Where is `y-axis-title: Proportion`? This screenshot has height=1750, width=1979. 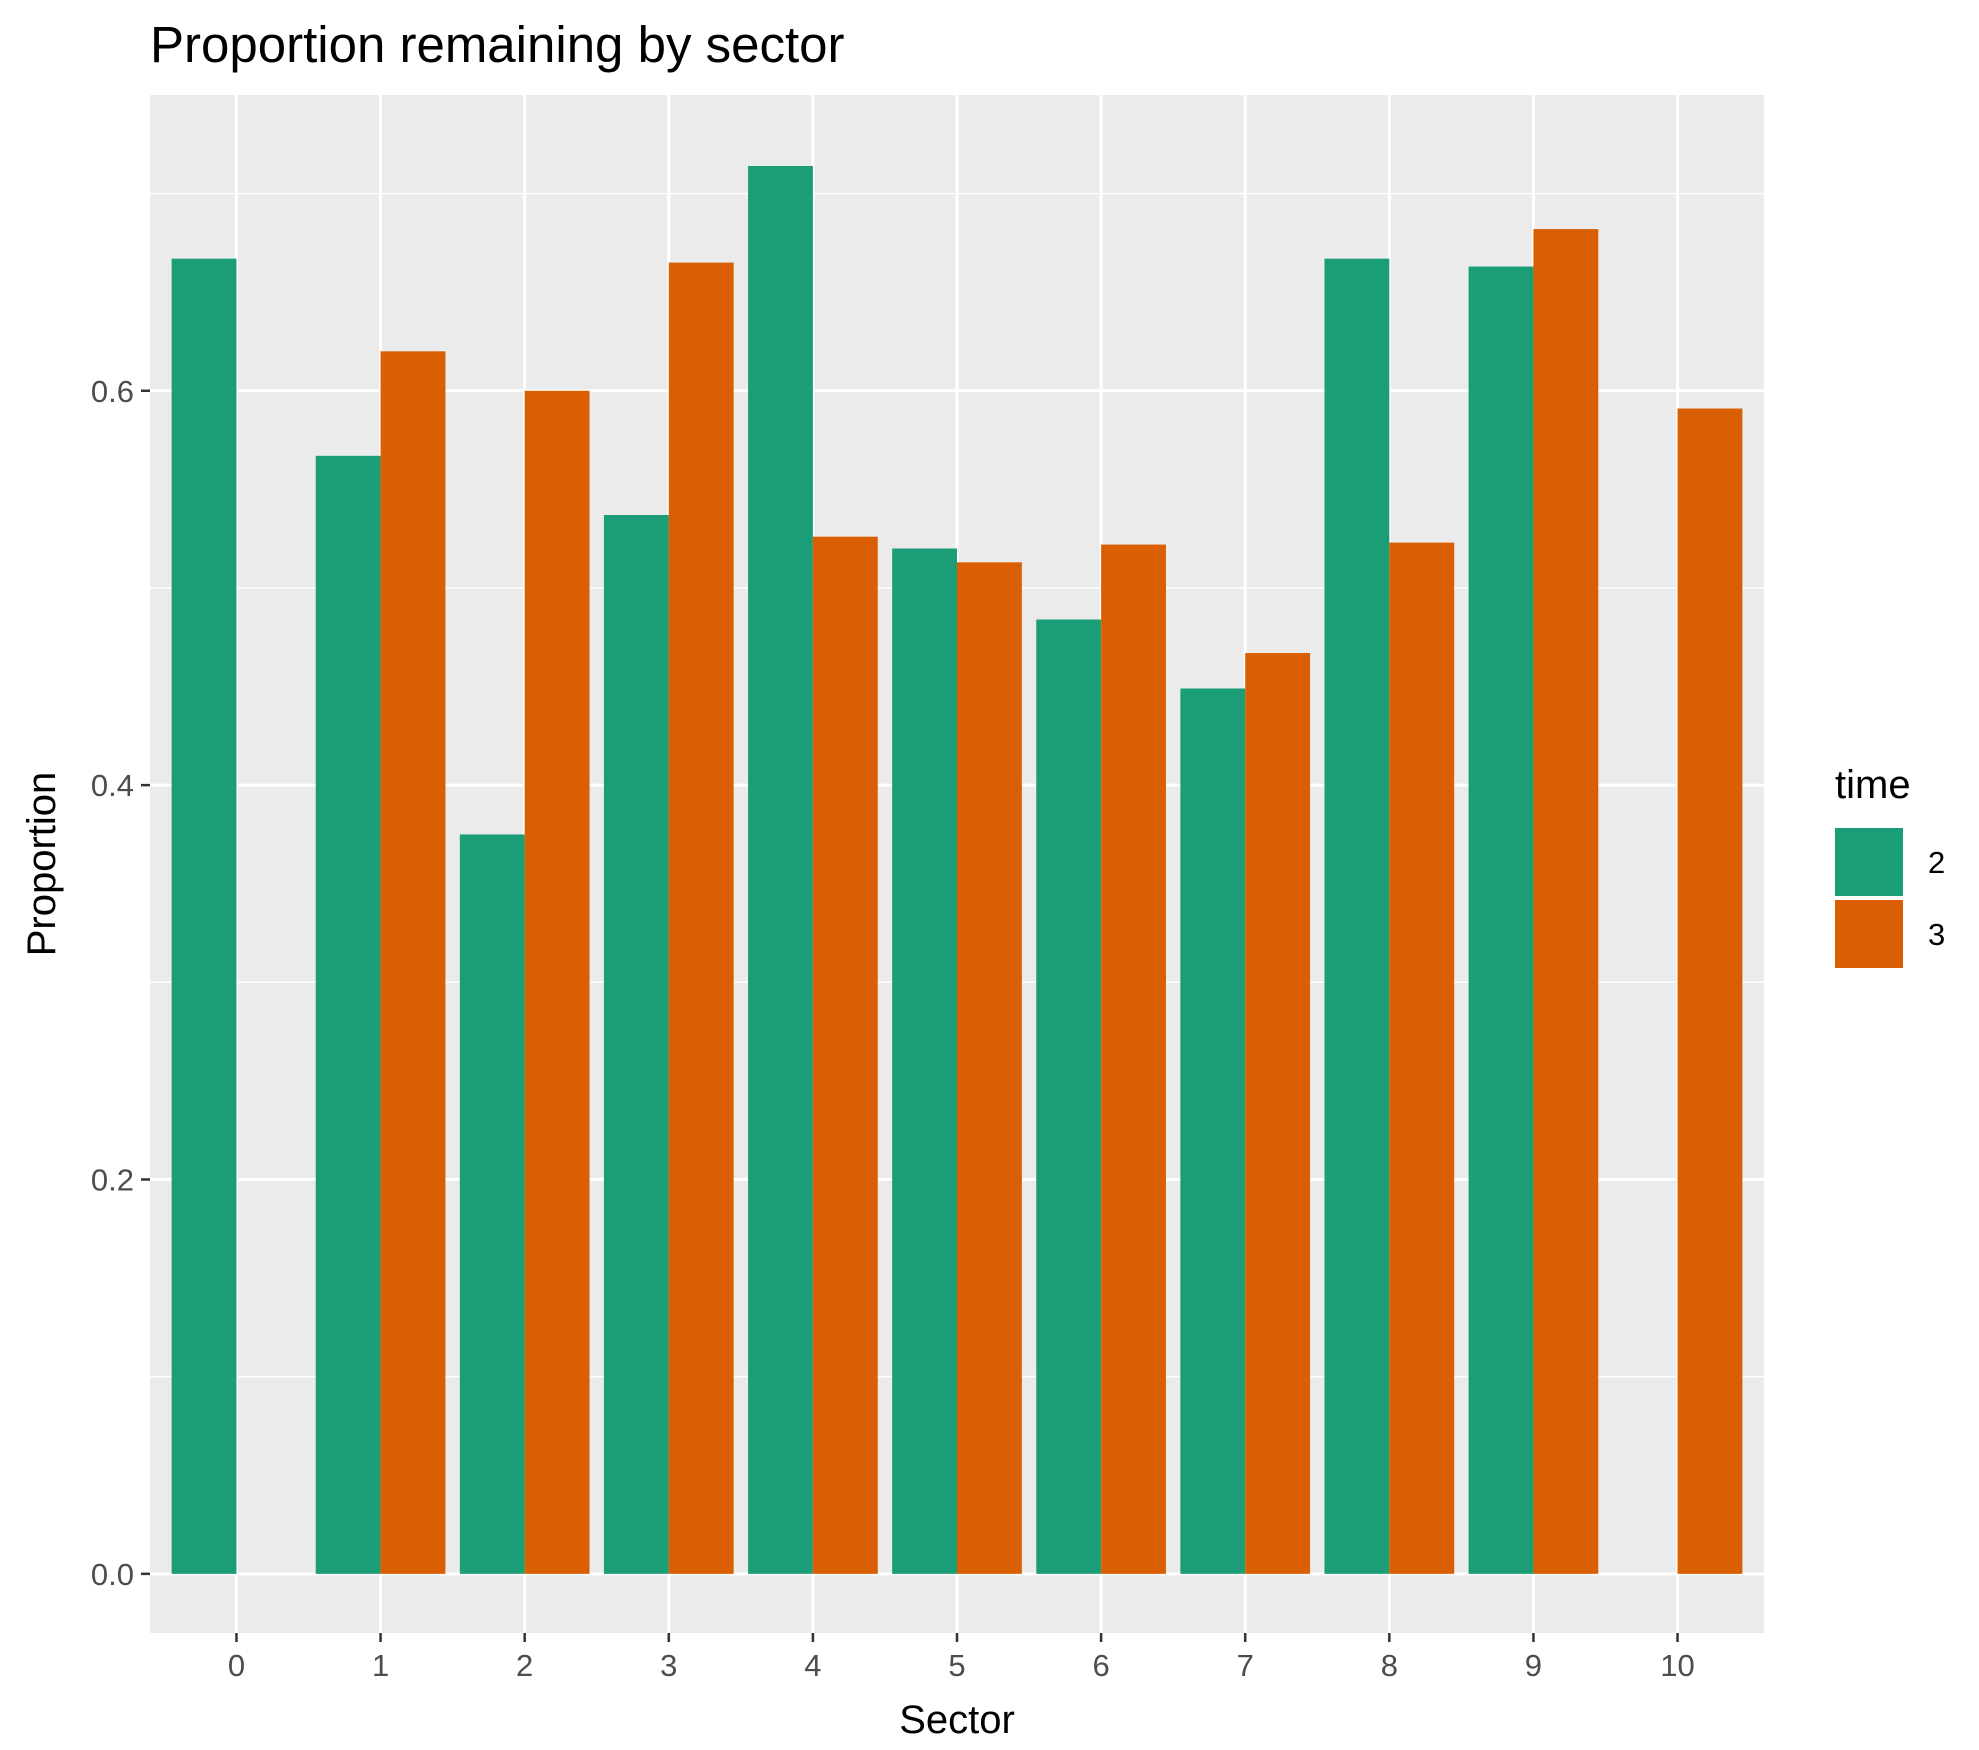
y-axis-title: Proportion is located at coordinates (42, 864).